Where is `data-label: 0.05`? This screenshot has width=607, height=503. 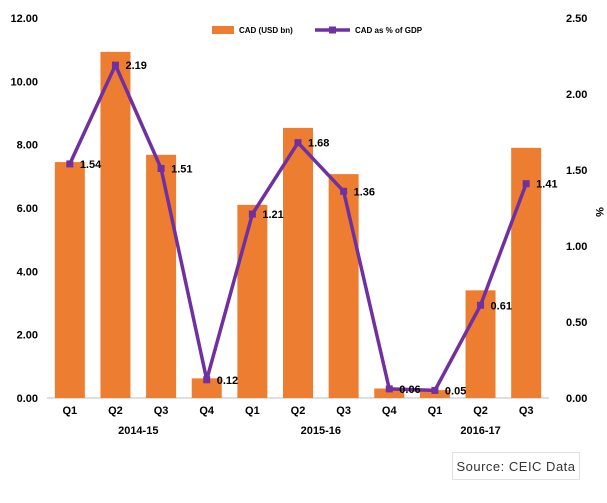
data-label: 0.05 is located at coordinates (455, 391).